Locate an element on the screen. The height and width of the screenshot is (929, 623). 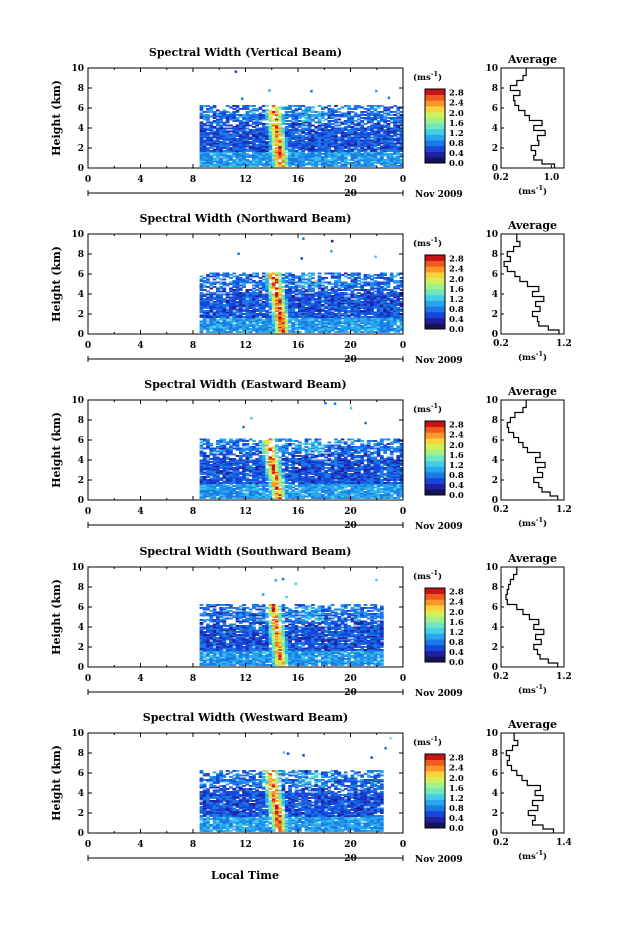
profile-y-tick-label: 6 is located at coordinates (495, 109).